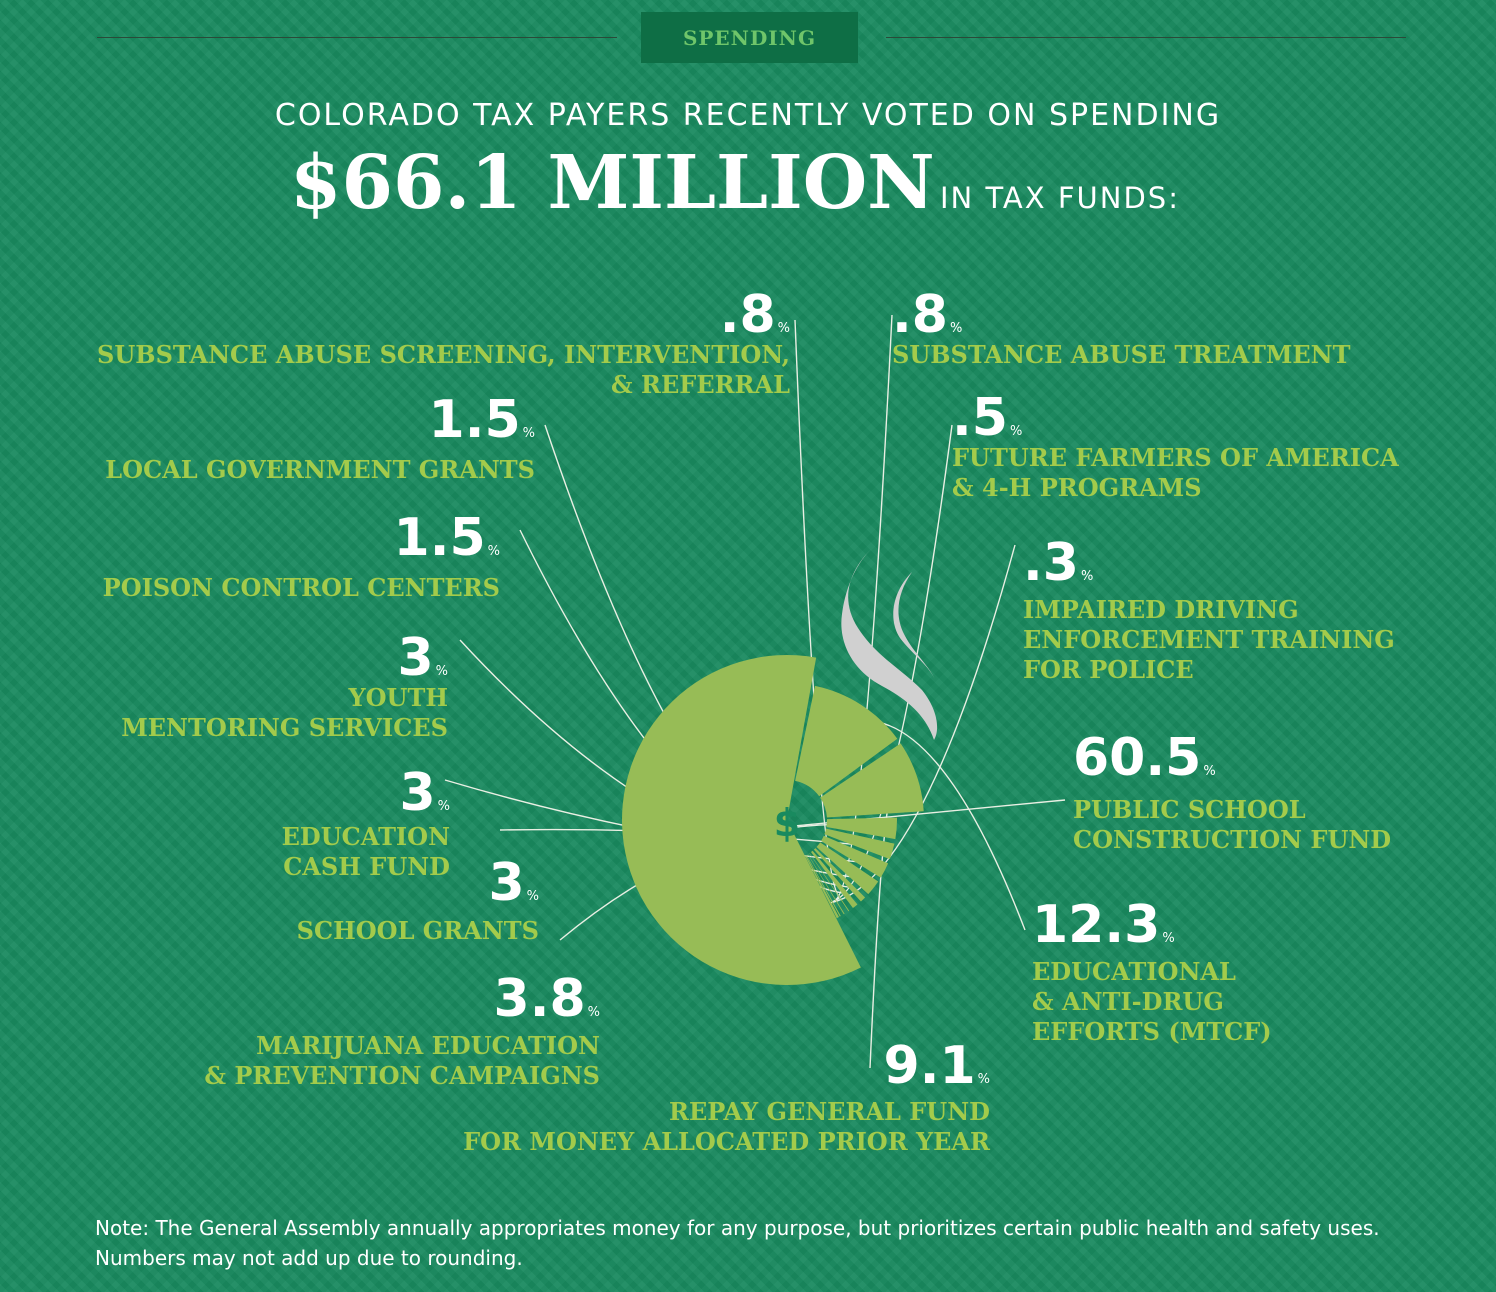  Describe the element at coordinates (787, 823) in the screenshot. I see `dollar-icon: $` at that location.